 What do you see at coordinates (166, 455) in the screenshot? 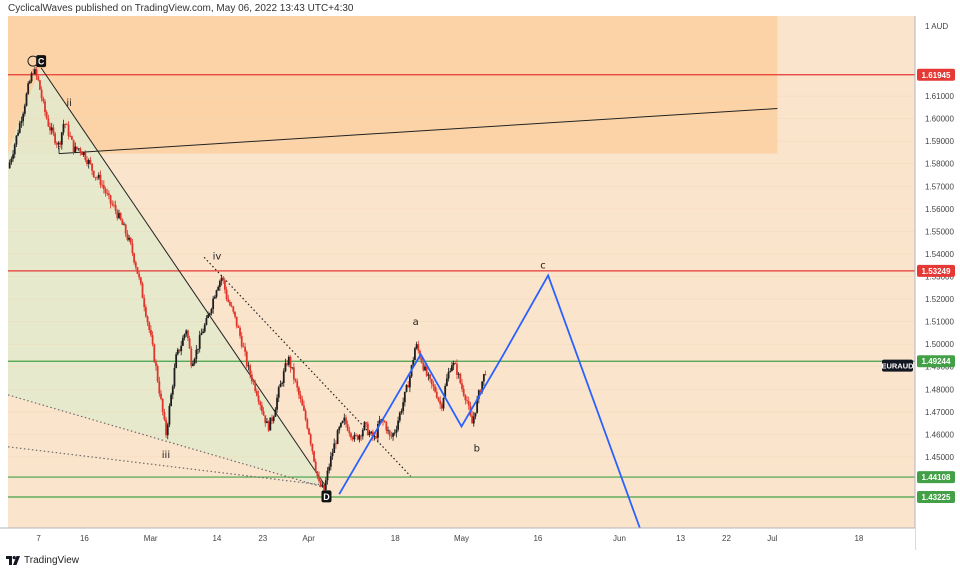
I see `wave-label: iii` at bounding box center [166, 455].